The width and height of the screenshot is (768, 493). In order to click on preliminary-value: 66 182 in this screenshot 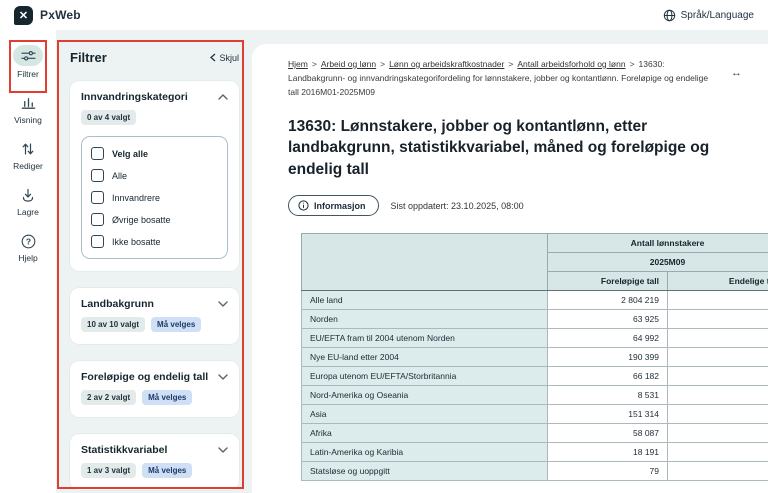, I will do `click(607, 376)`.